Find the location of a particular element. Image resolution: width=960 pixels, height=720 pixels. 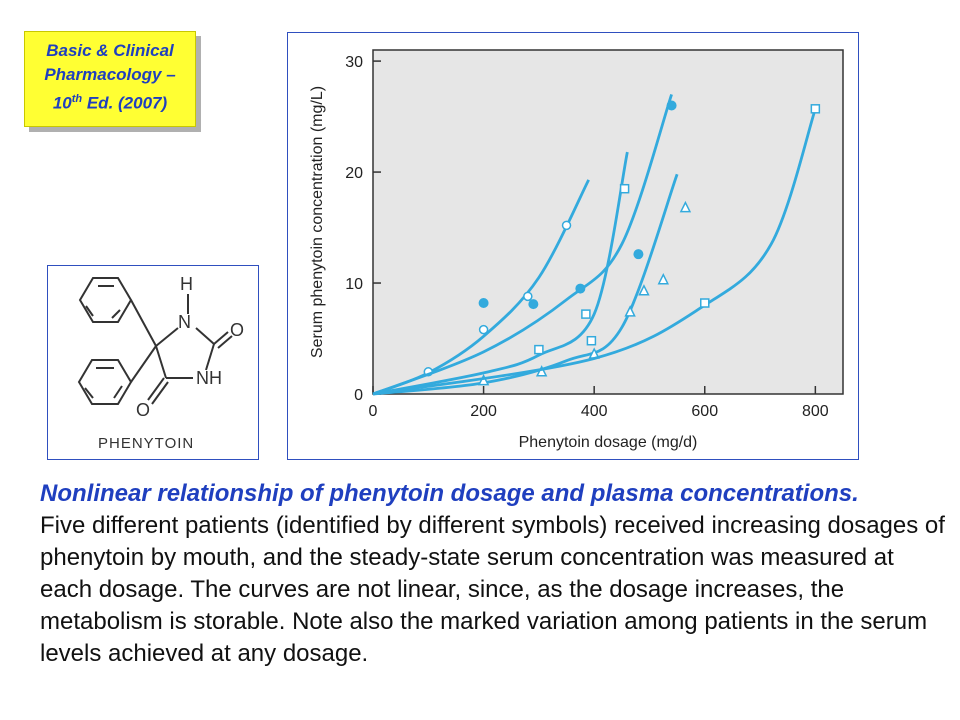

phenytoin-structure-panel: H N O NH O PHENYTOIN is located at coordinates (153, 362).